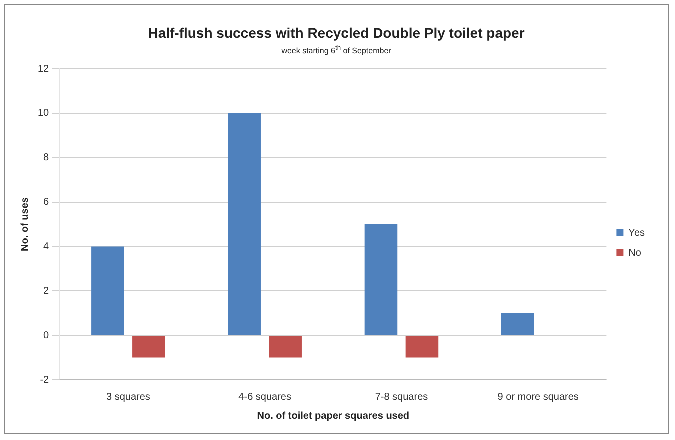 The image size is (675, 440). I want to click on y-tick-label: -2, so click(45, 380).